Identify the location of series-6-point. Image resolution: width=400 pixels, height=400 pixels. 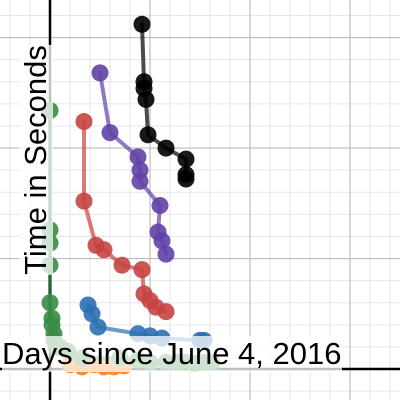
(50, 303).